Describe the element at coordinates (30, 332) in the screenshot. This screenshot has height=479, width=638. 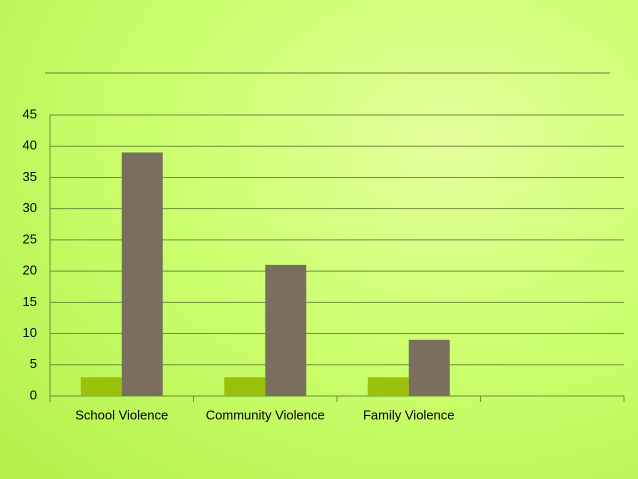
I see `y-tick-label: 10` at that location.